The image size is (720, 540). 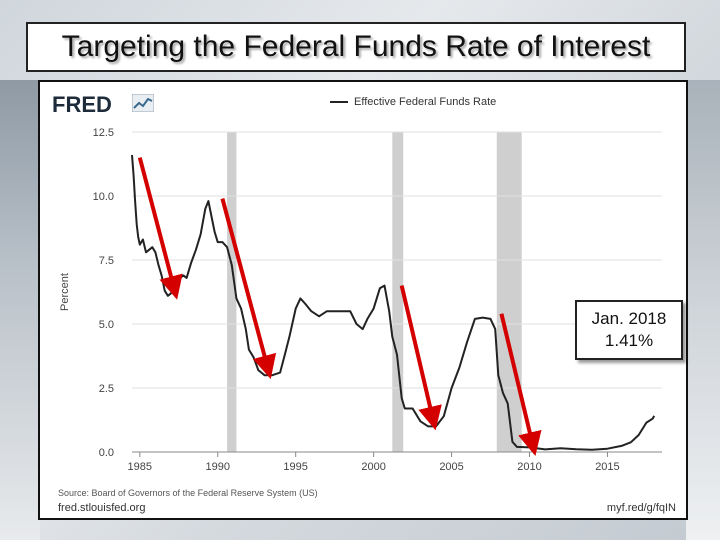 I want to click on short-url: myf.red/g/fqIN, so click(x=641, y=508).